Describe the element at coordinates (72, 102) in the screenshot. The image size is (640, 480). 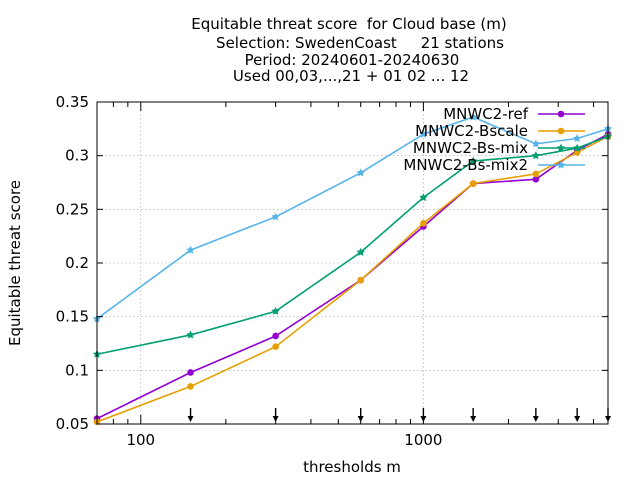
I see `y-tick-label: 0.35` at that location.